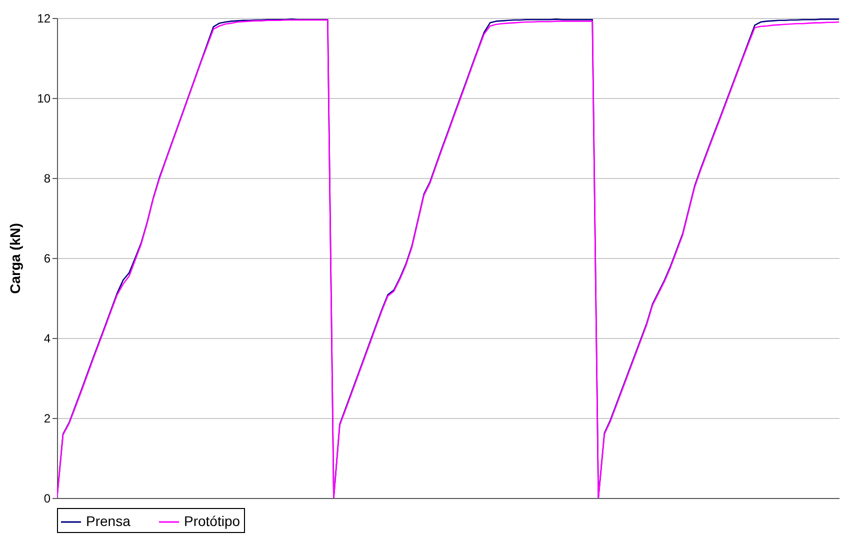  I want to click on y-tick-label: 4, so click(47, 339).